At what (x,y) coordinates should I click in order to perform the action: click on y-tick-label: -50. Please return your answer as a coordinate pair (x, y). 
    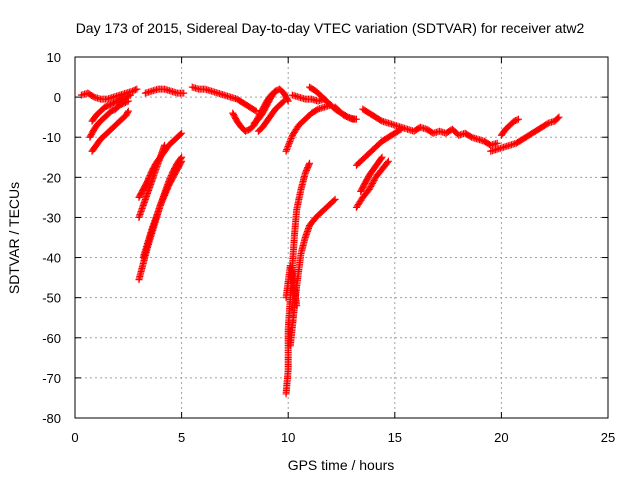
    Looking at the image, I should click on (51, 298).